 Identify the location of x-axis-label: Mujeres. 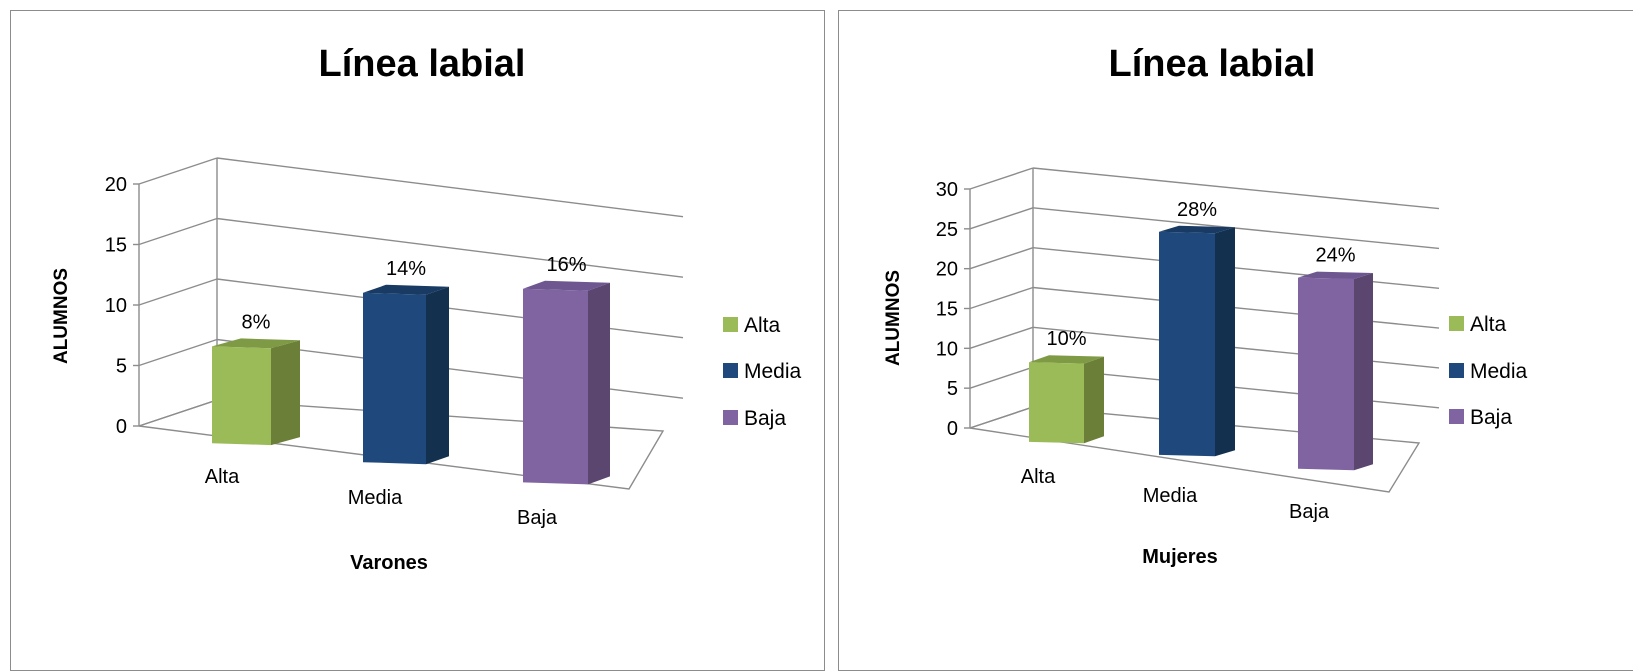
(1180, 557).